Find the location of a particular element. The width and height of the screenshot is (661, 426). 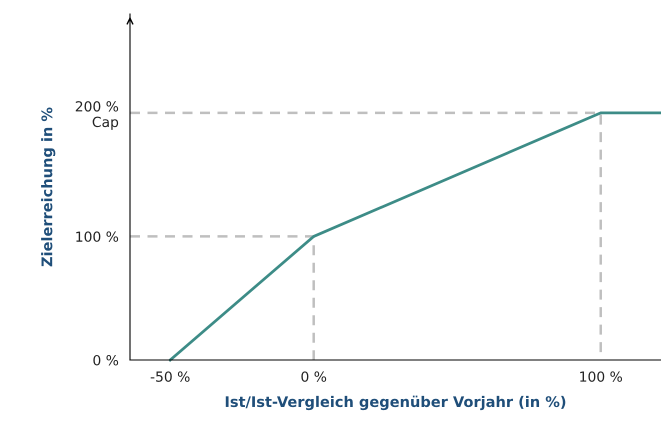

y-tick-label: 0 % is located at coordinates (105, 360).